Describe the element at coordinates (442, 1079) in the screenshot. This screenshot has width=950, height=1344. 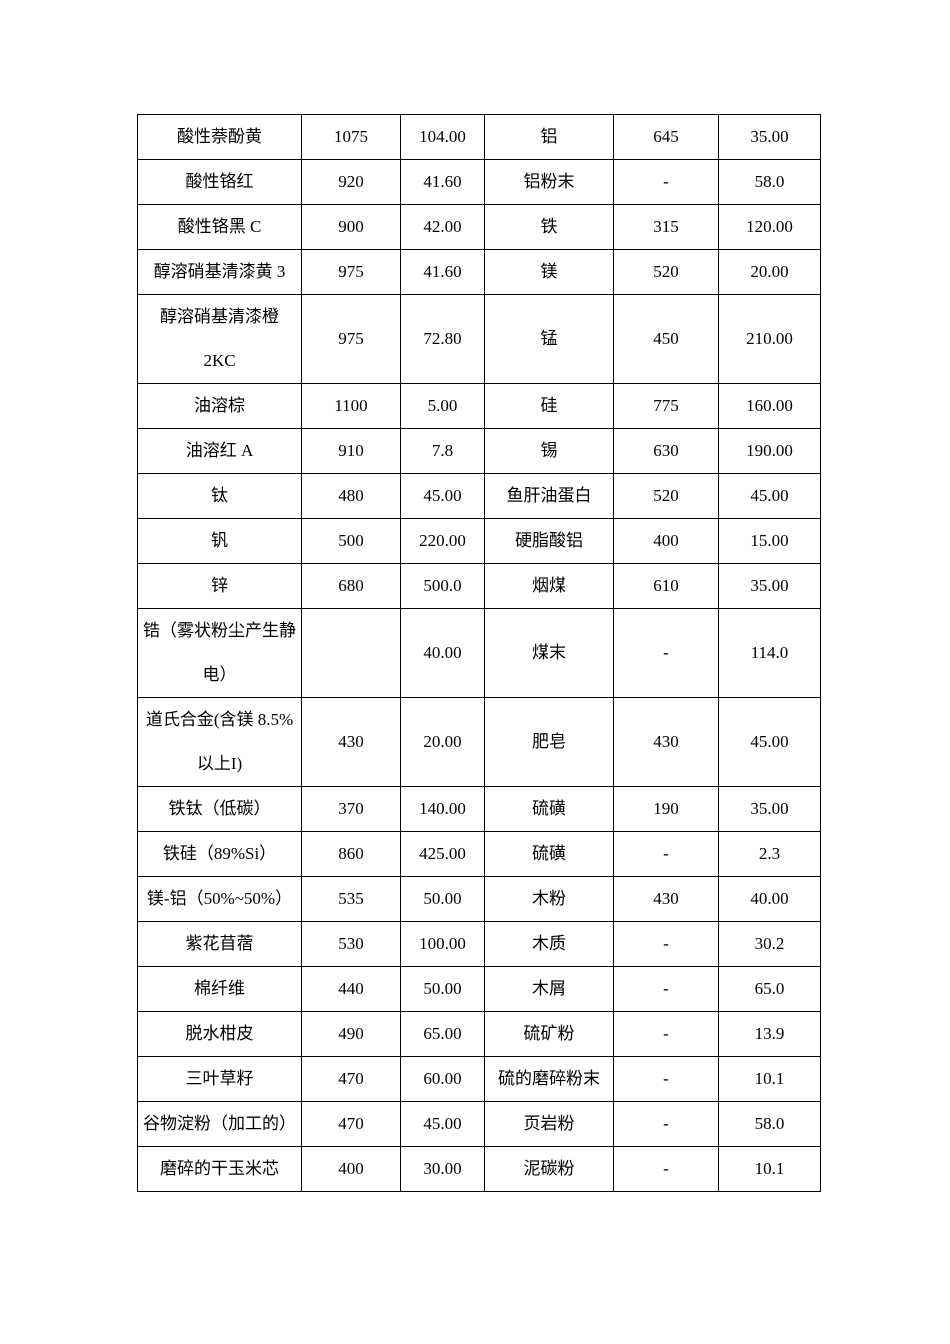
I see `value-cell: 60.00` at that location.